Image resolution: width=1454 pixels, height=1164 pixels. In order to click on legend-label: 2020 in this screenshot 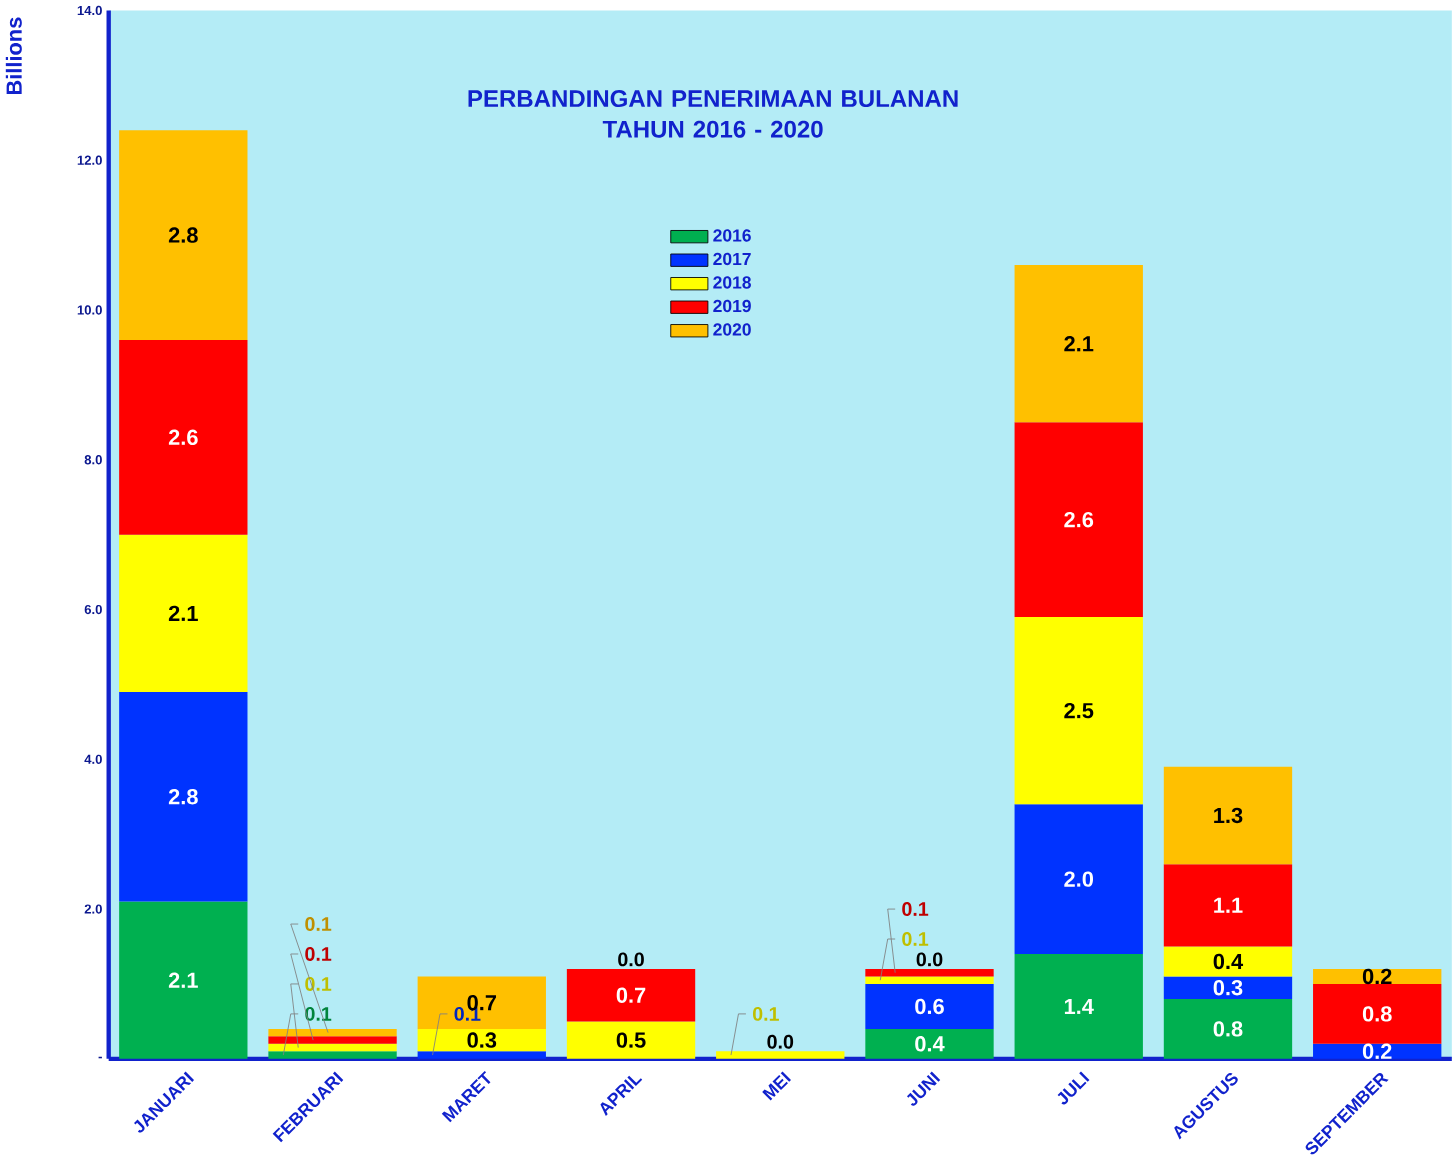, I will do `click(732, 329)`.